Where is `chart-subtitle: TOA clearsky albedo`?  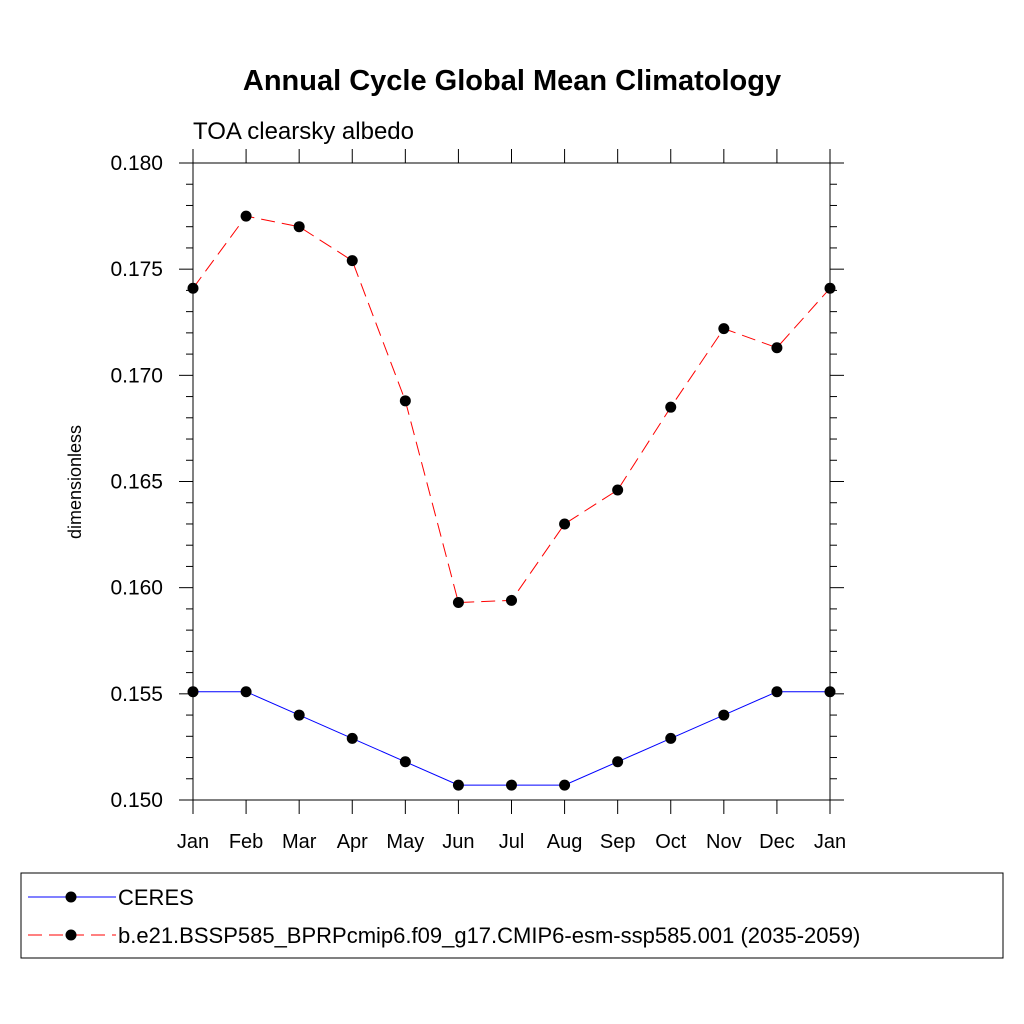 chart-subtitle: TOA clearsky albedo is located at coordinates (303, 131).